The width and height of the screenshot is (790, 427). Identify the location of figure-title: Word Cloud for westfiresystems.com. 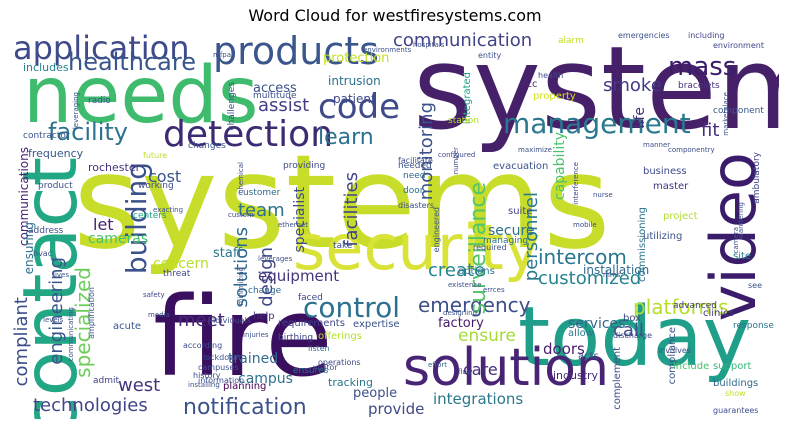
(395, 15).